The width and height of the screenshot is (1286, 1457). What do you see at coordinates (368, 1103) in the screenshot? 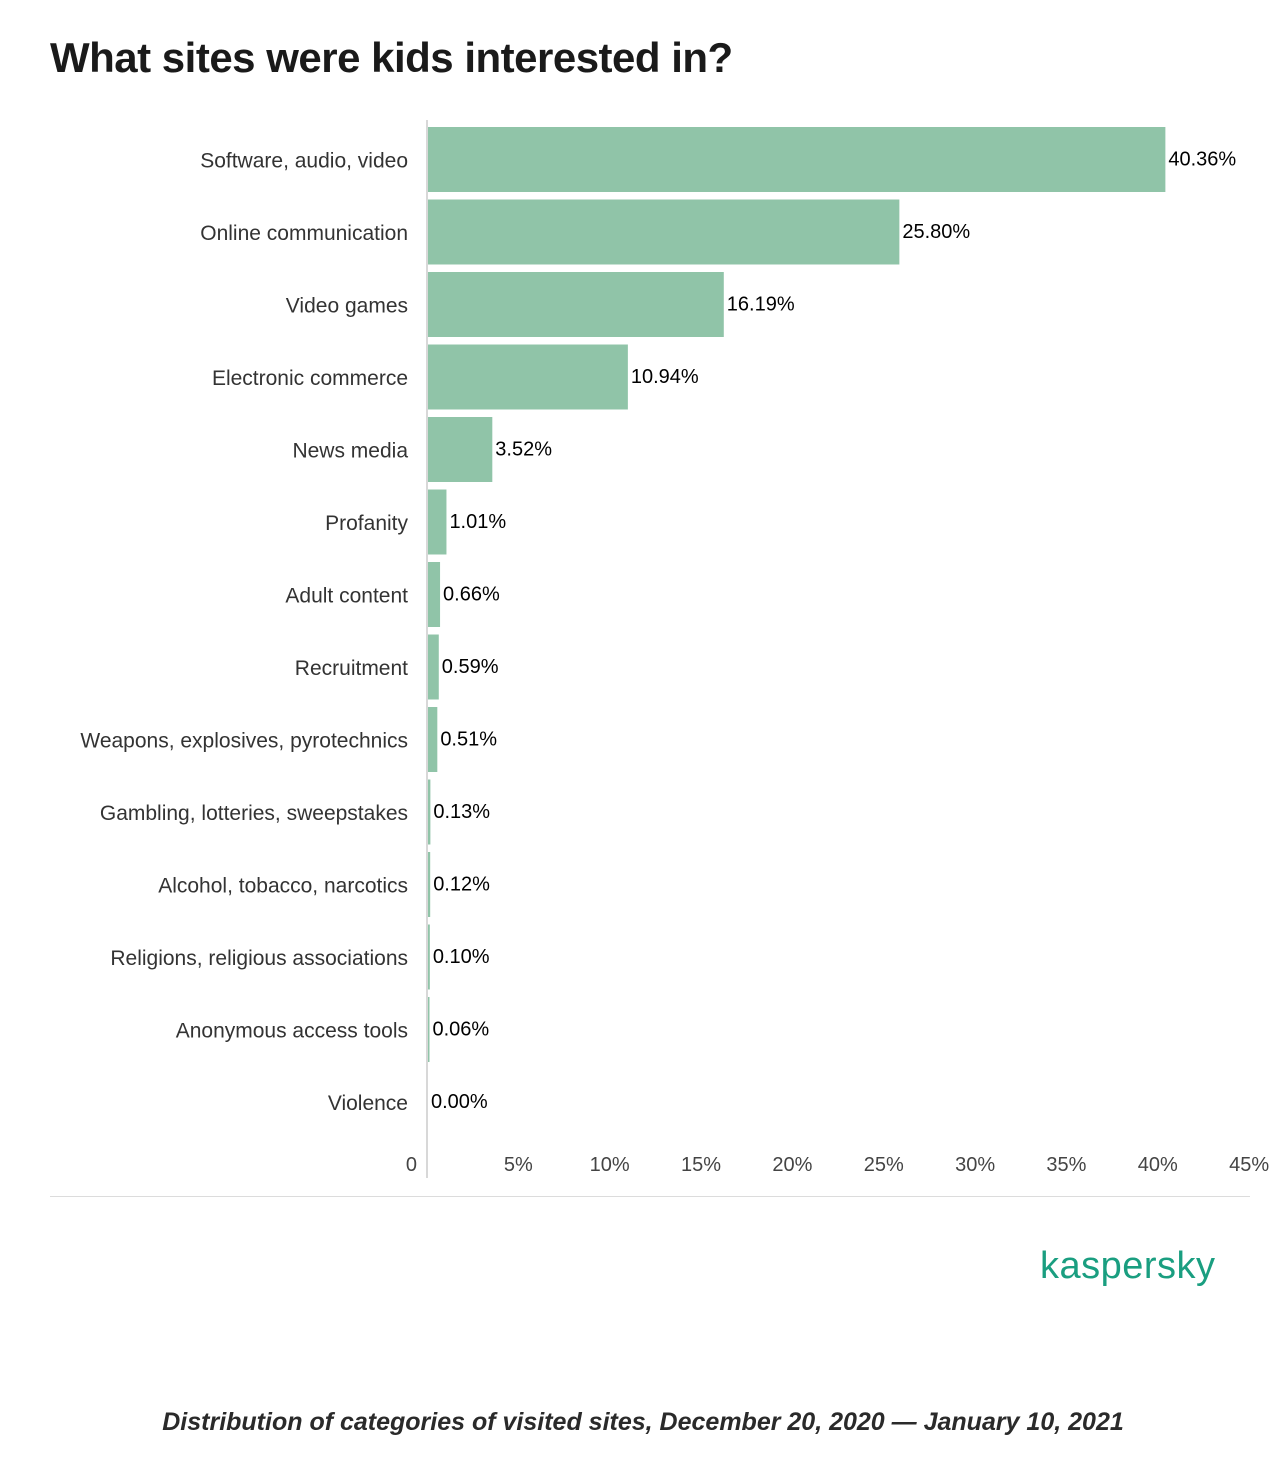
I see `category-label: Violence` at bounding box center [368, 1103].